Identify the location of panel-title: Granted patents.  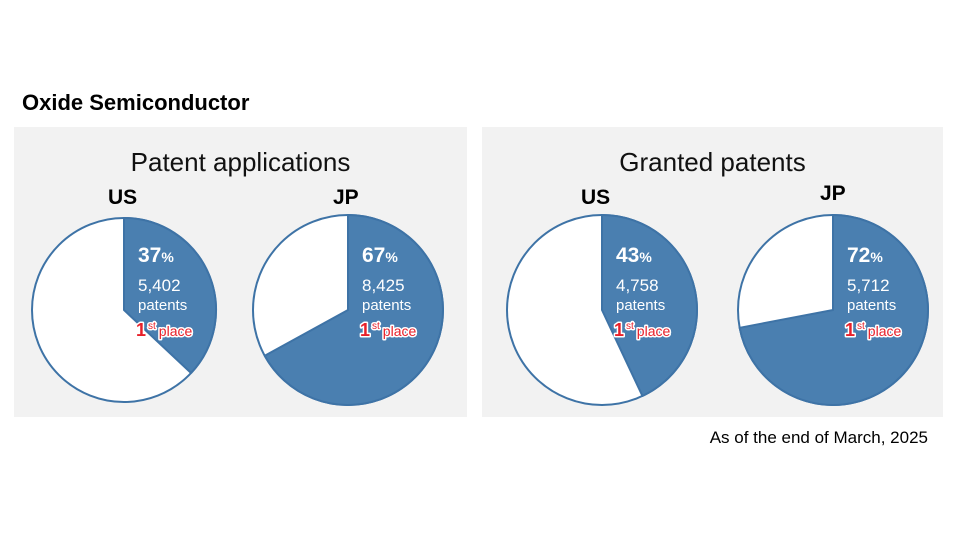
(712, 162).